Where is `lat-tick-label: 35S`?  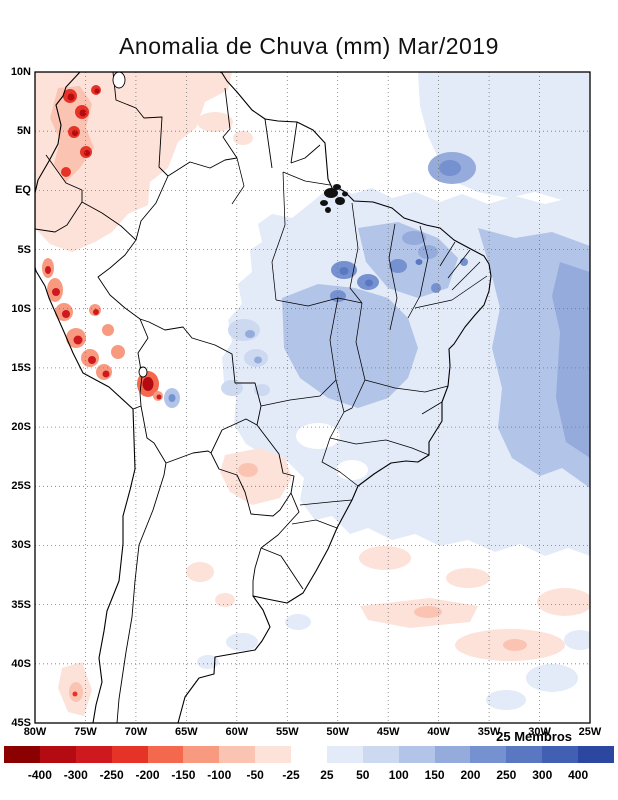 lat-tick-label: 35S is located at coordinates (21, 604).